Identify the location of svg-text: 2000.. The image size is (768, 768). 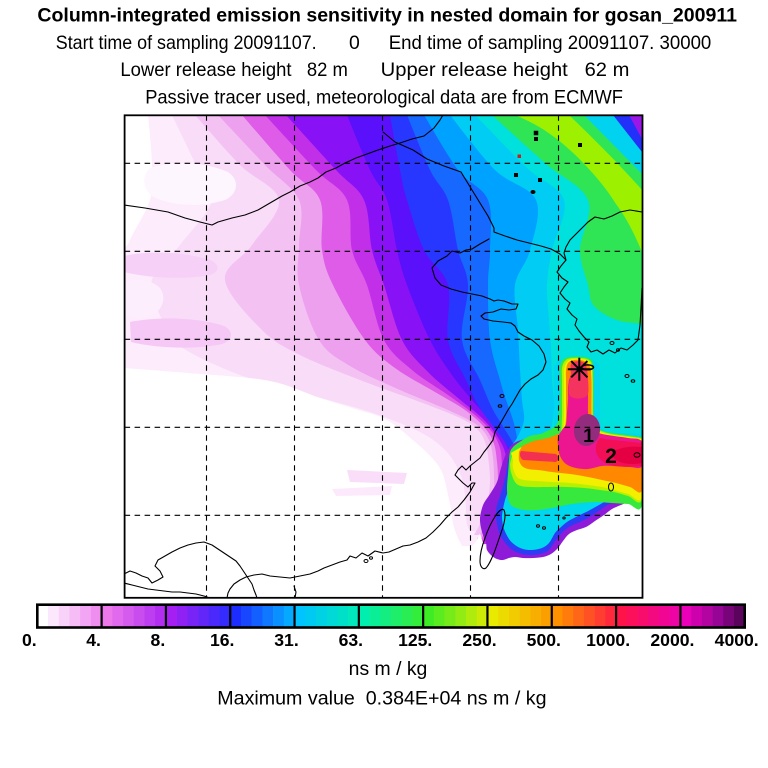
(672, 640).